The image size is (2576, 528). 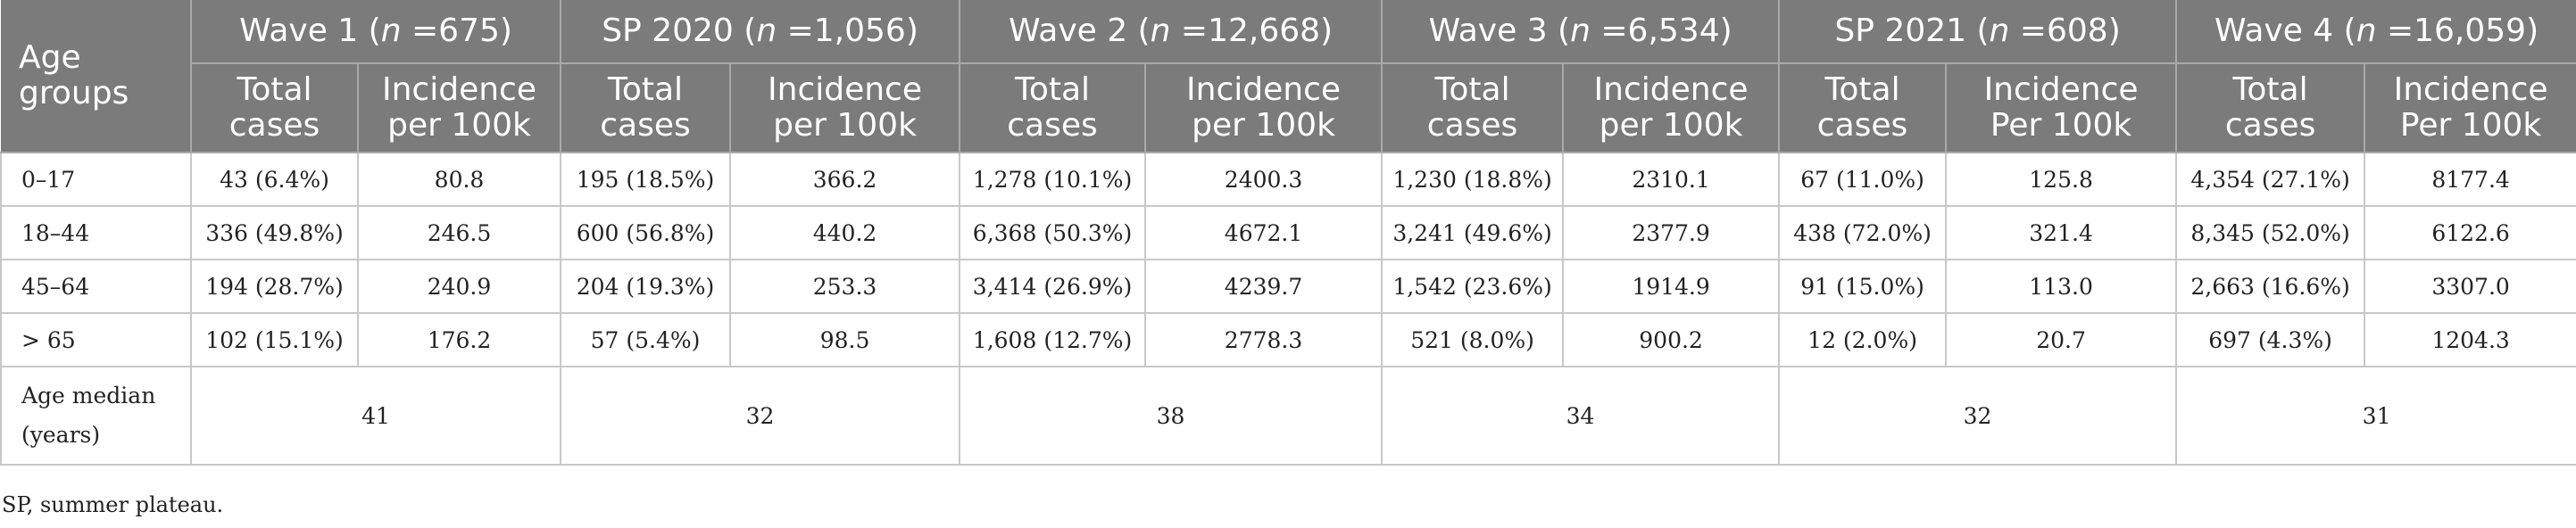 I want to click on table-cell: 2310.1, so click(x=1672, y=180).